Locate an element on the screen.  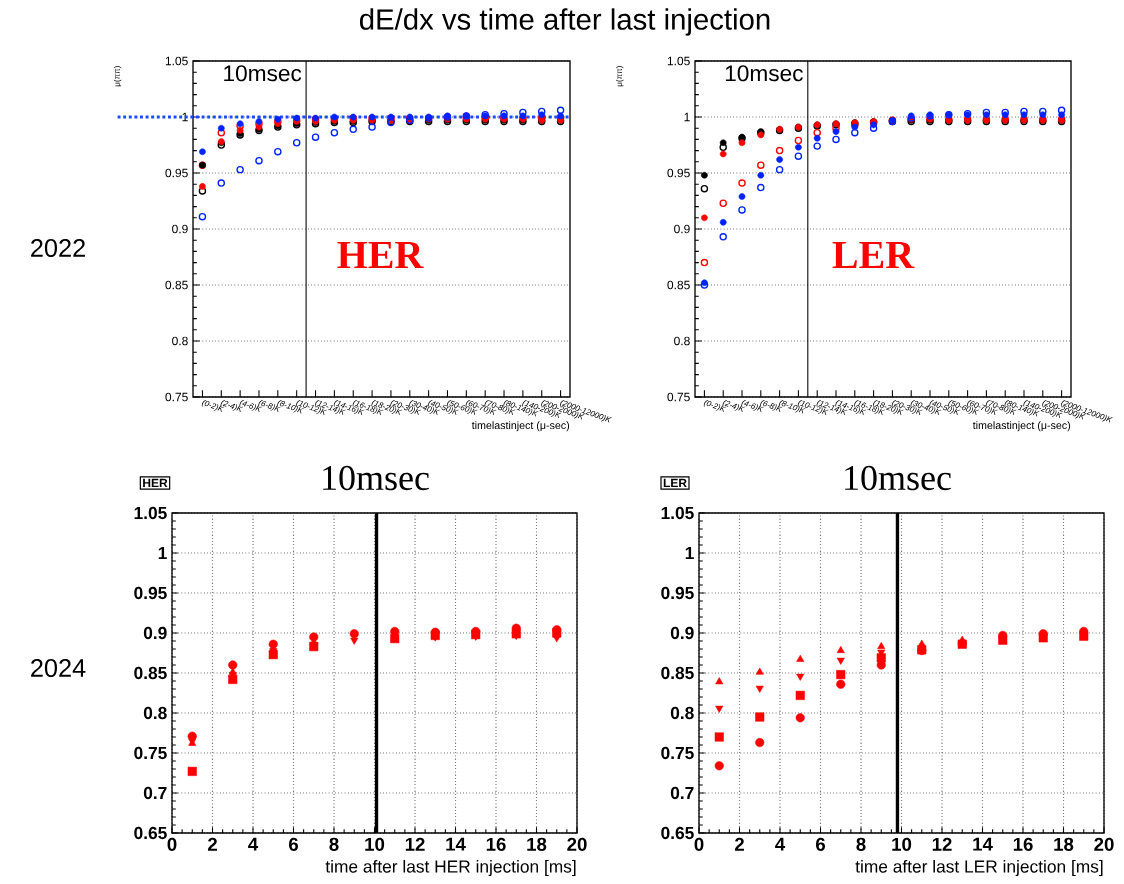
x-axis-title: time after last HER injection [ms] is located at coordinates (450, 868).